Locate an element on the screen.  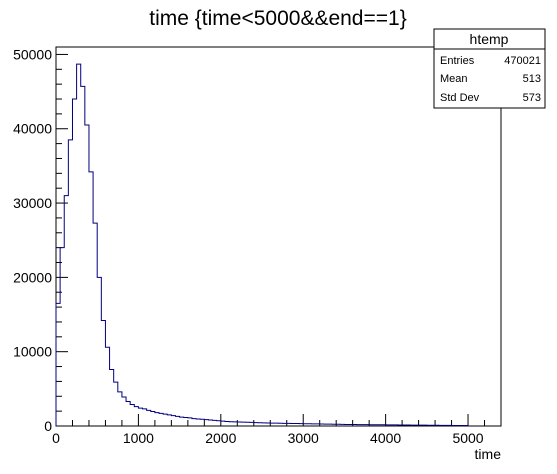
y-tick-label: 50000 is located at coordinates (32, 54).